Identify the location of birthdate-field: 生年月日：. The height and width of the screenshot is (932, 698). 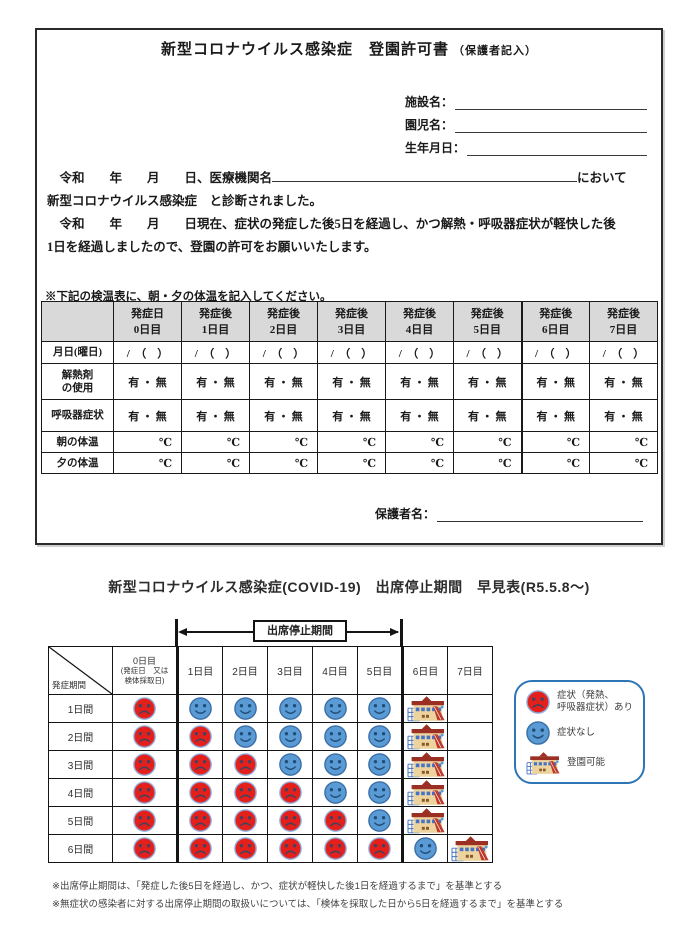
(526, 144).